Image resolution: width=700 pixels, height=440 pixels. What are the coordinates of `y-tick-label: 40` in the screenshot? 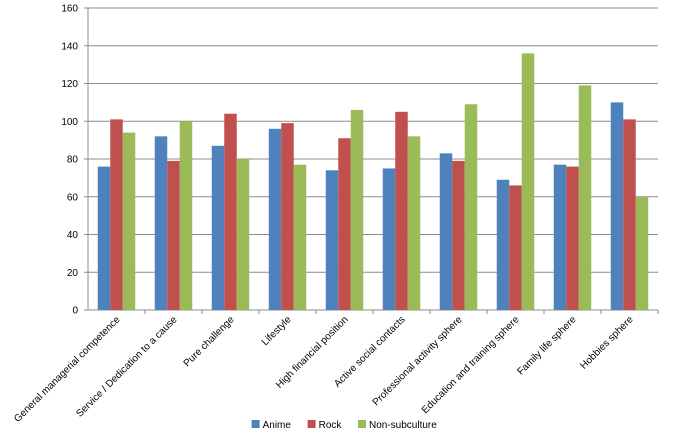 It's located at (73, 235).